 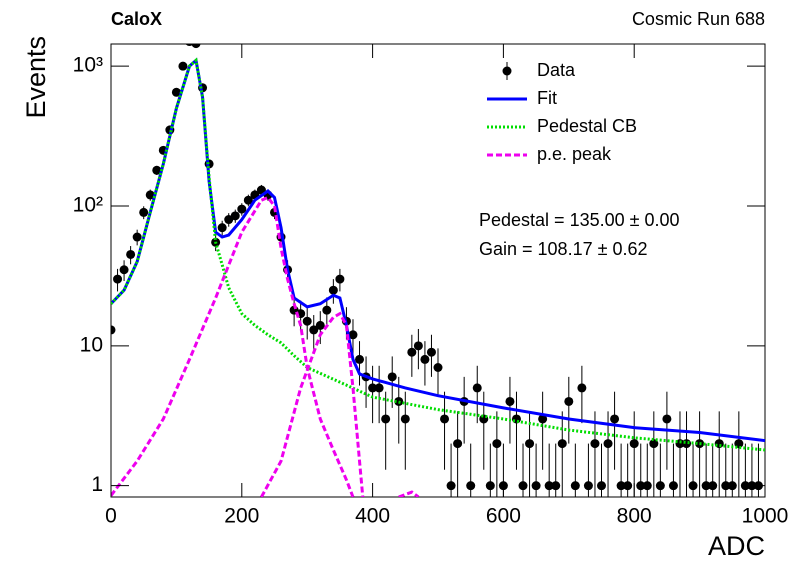 I want to click on y-axis-label: Events, so click(x=36, y=77).